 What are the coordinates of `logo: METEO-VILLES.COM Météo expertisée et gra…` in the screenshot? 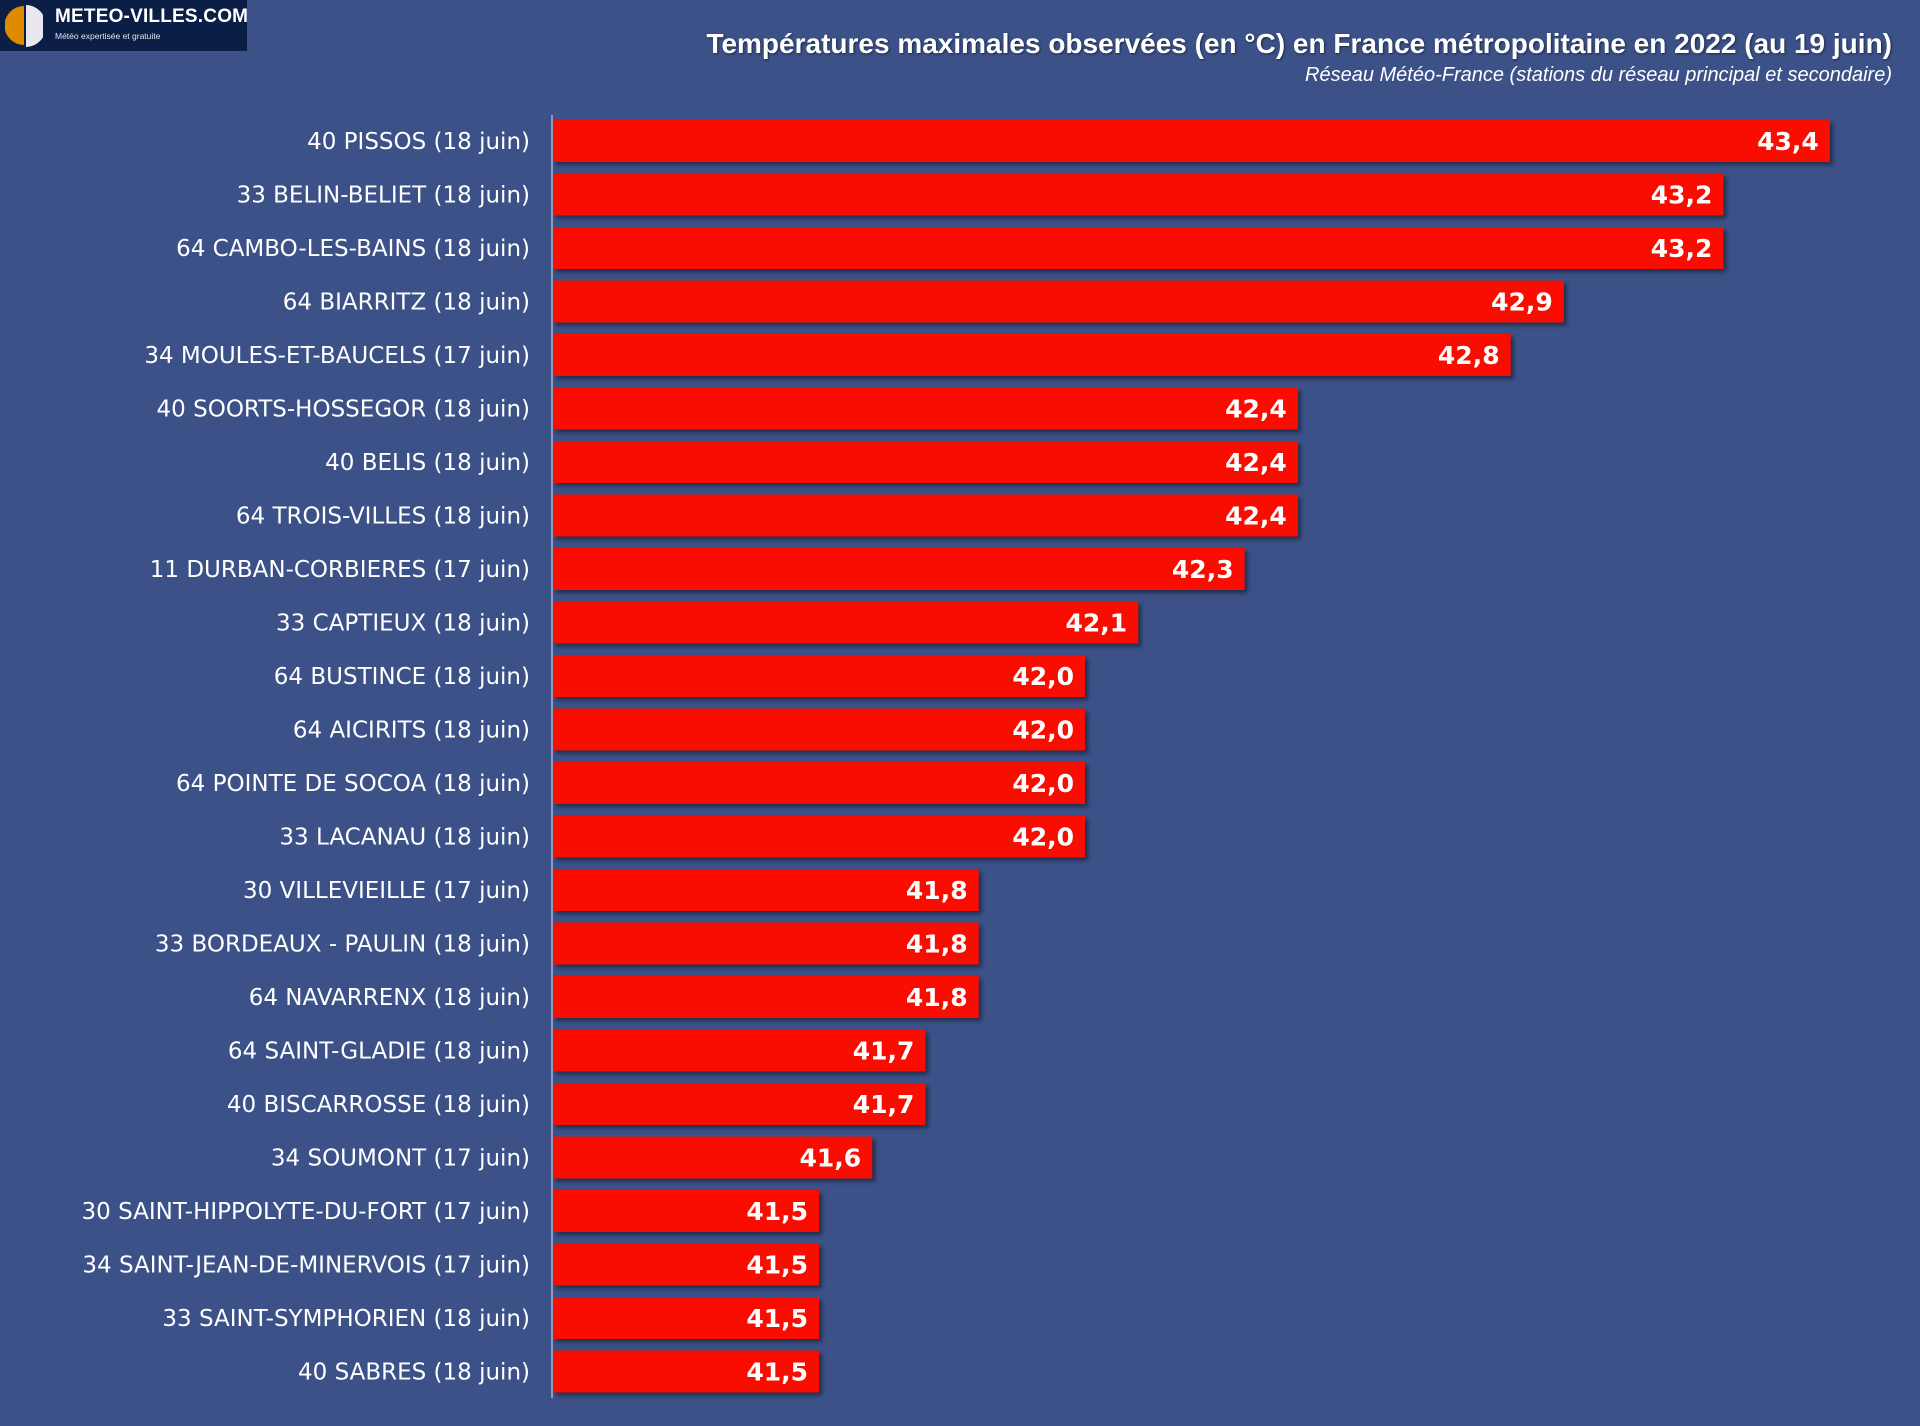 It's located at (124, 25).